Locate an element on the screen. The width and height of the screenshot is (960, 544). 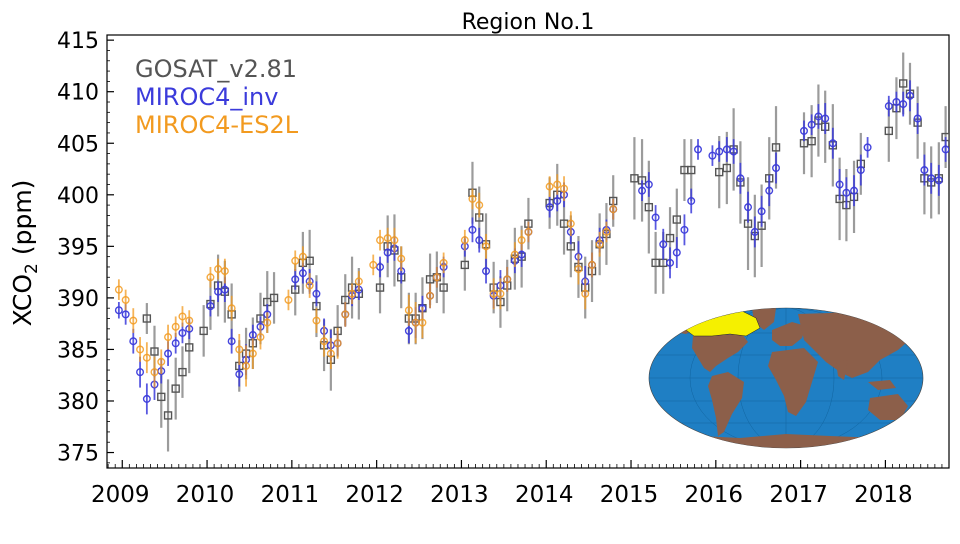
legend-entry-miroc4-es2l: MIROC4-ES2L is located at coordinates (217, 125).